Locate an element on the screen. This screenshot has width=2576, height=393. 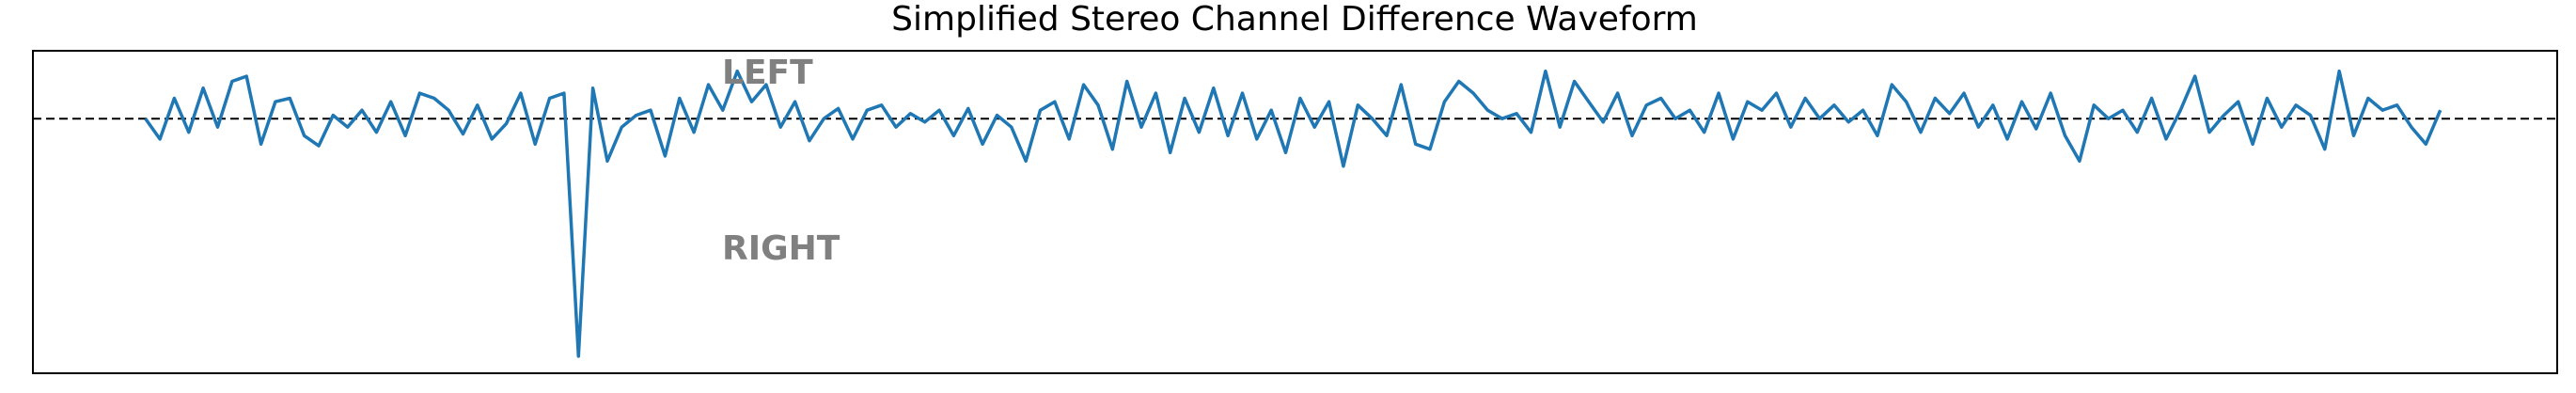
annotation: LEFT is located at coordinates (768, 73).